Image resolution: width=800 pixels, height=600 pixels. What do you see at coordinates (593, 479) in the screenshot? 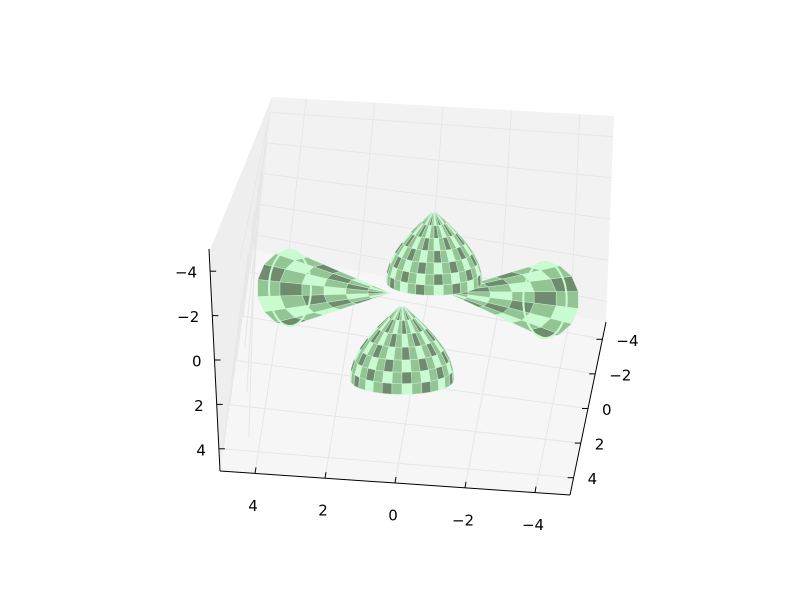
I see `y-tick-label: 4` at bounding box center [593, 479].